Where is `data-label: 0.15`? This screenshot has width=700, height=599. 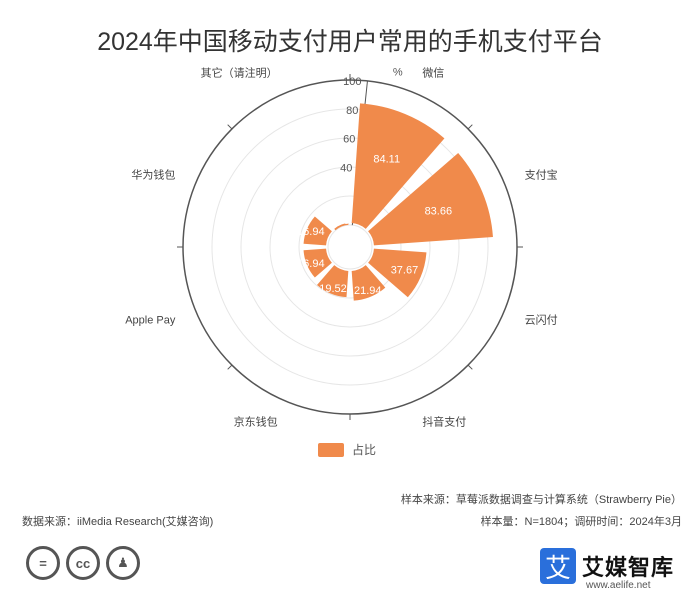 data-label: 0.15 is located at coordinates (338, 221).